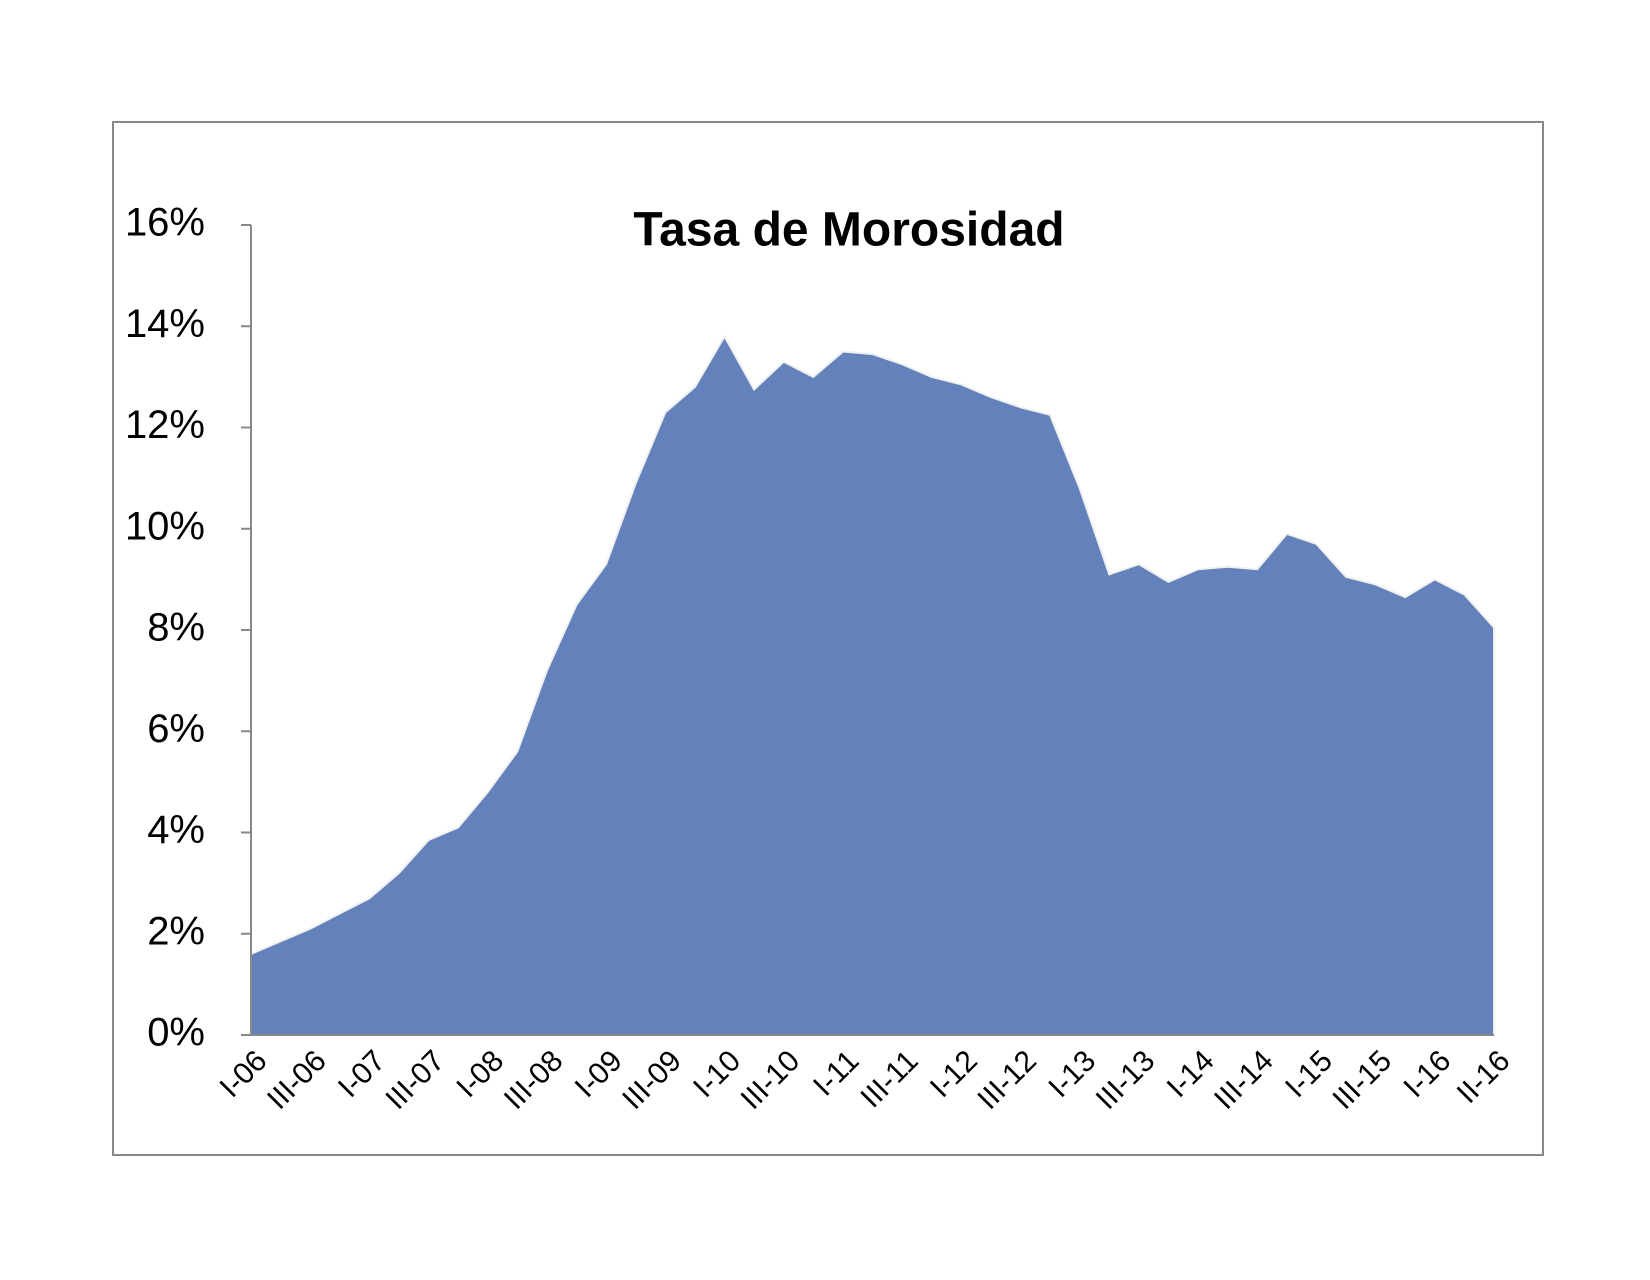 The height and width of the screenshot is (1280, 1650). I want to click on y-tick-label: 16%, so click(165, 223).